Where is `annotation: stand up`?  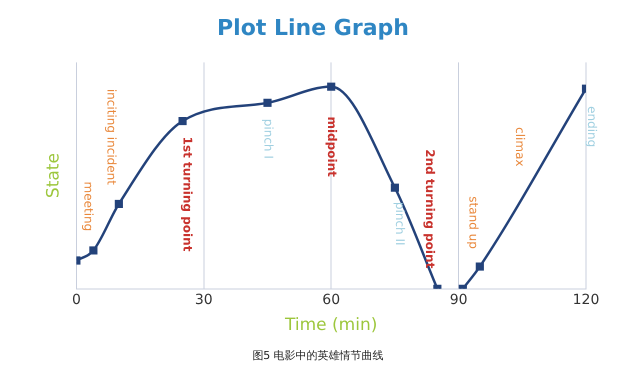
annotation: stand up is located at coordinates (473, 222).